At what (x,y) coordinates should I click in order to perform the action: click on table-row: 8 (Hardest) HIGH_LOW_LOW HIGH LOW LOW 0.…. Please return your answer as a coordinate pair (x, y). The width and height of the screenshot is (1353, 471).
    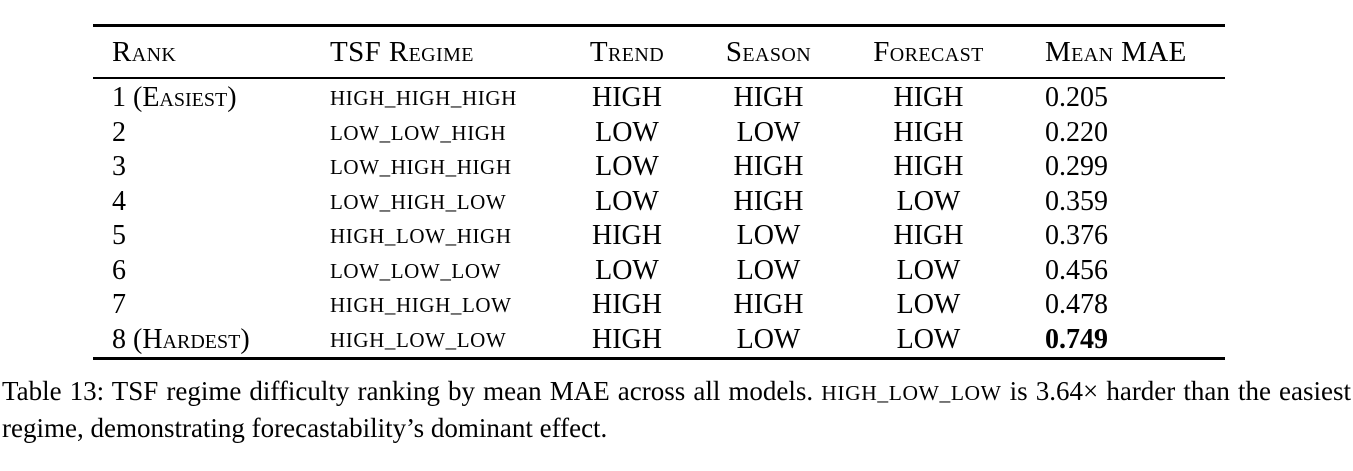
    Looking at the image, I should click on (659, 341).